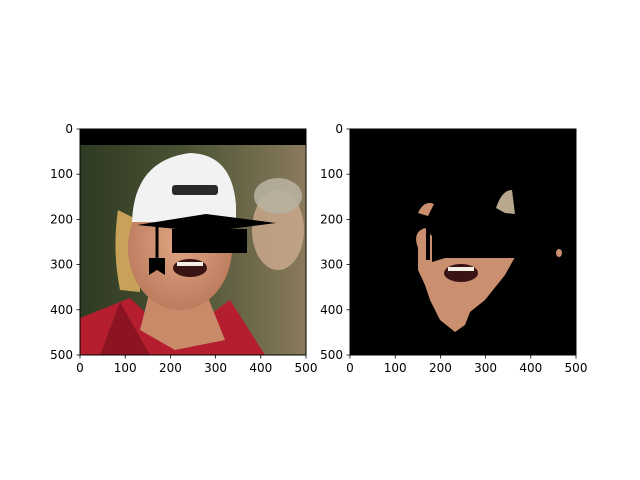 The height and width of the screenshot is (480, 640). Describe the element at coordinates (157, 266) in the screenshot. I see `graduation-cap-tassel` at that location.